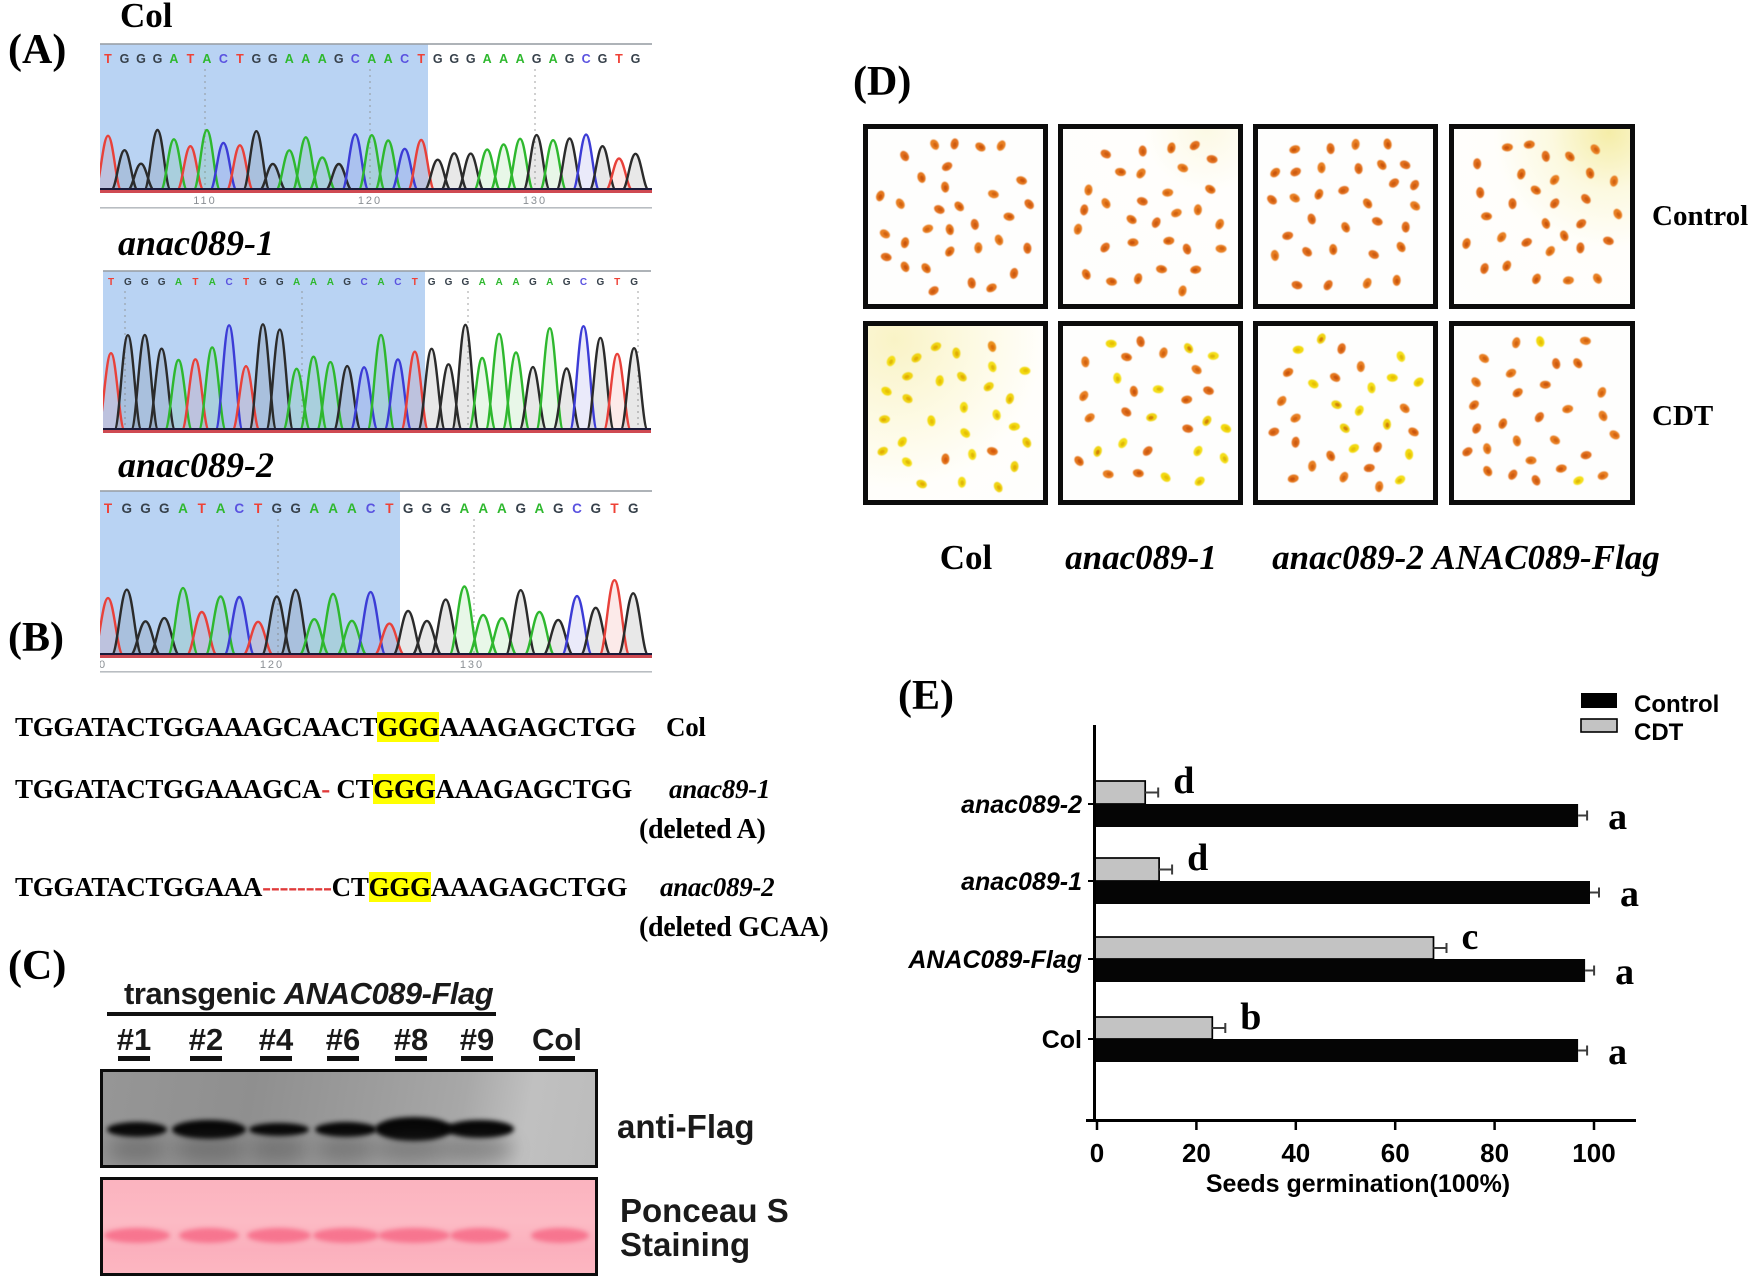  Describe the element at coordinates (1494, 1153) in the screenshot. I see `svg-text: 80` at that location.